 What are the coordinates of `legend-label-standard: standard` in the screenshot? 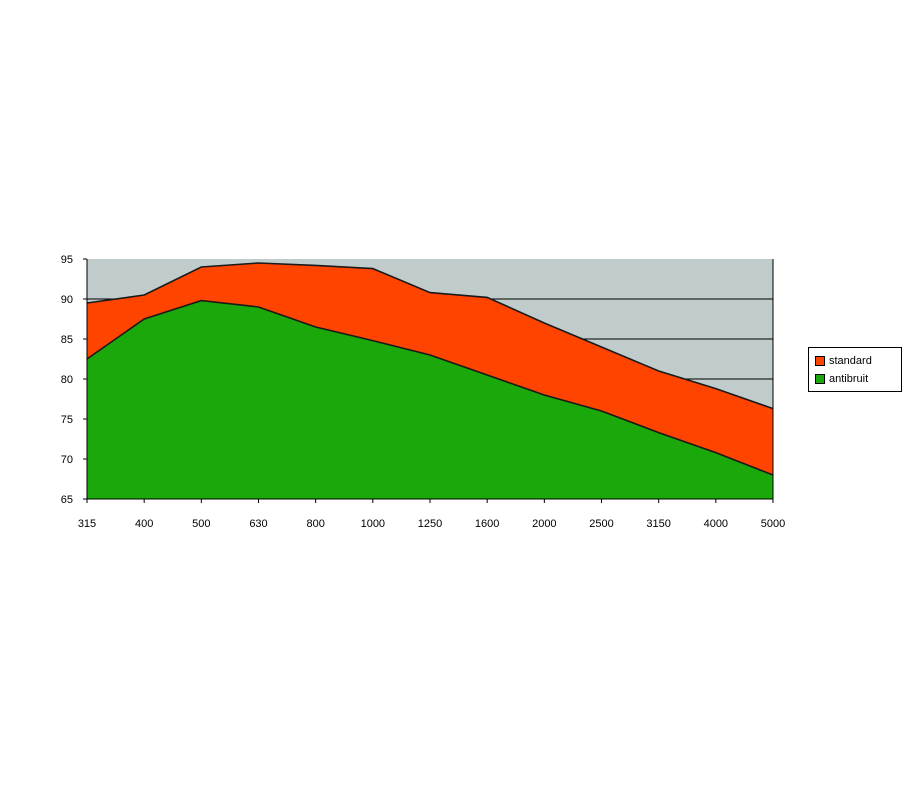 It's located at (850, 361).